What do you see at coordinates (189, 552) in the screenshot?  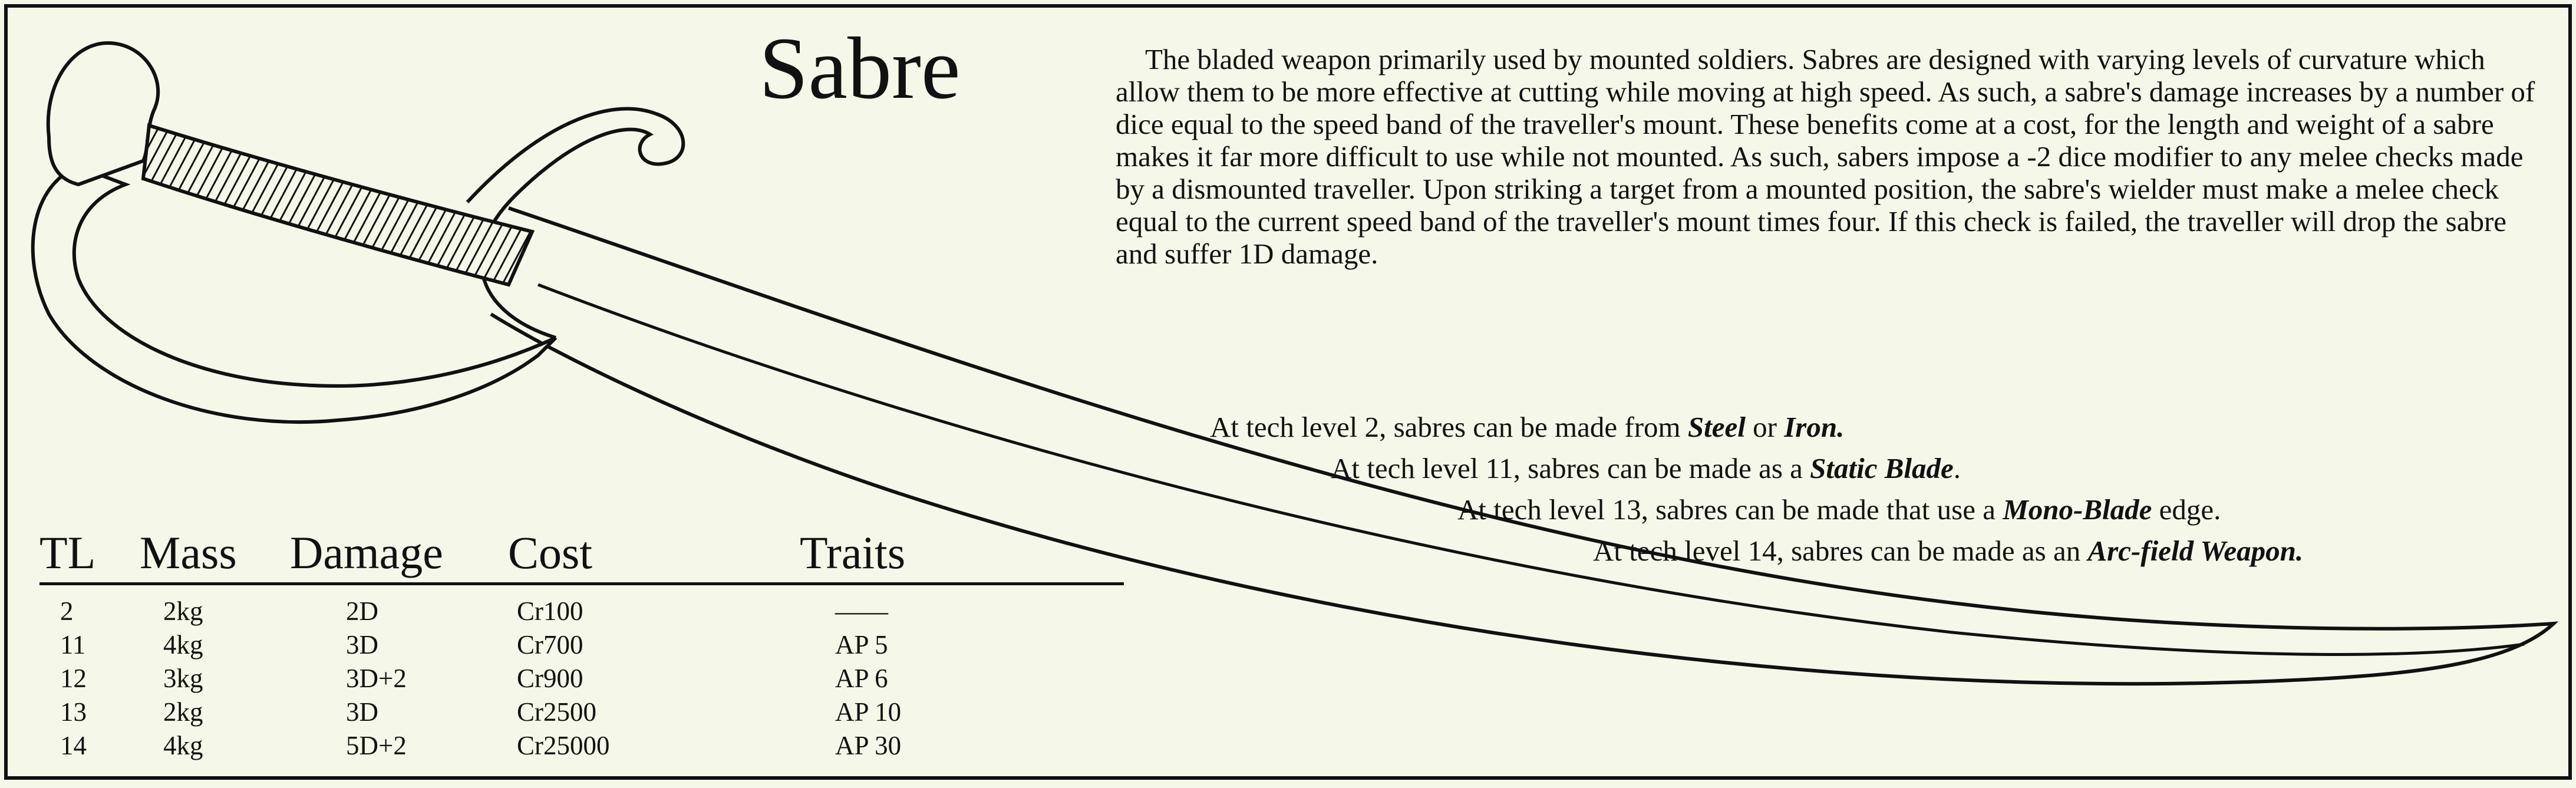 I see `header-mass: Mass` at bounding box center [189, 552].